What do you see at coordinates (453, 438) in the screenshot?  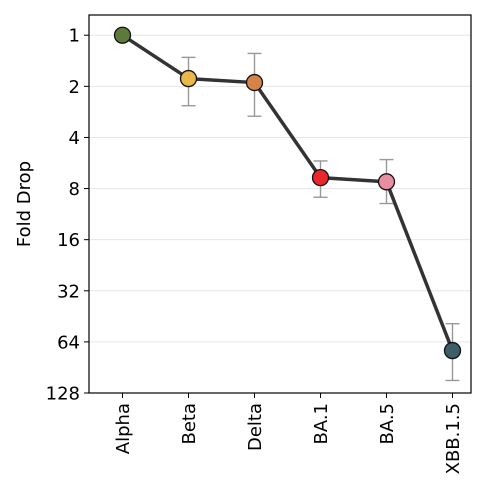 I see `x-tick-label: XBB.1.5` at bounding box center [453, 438].